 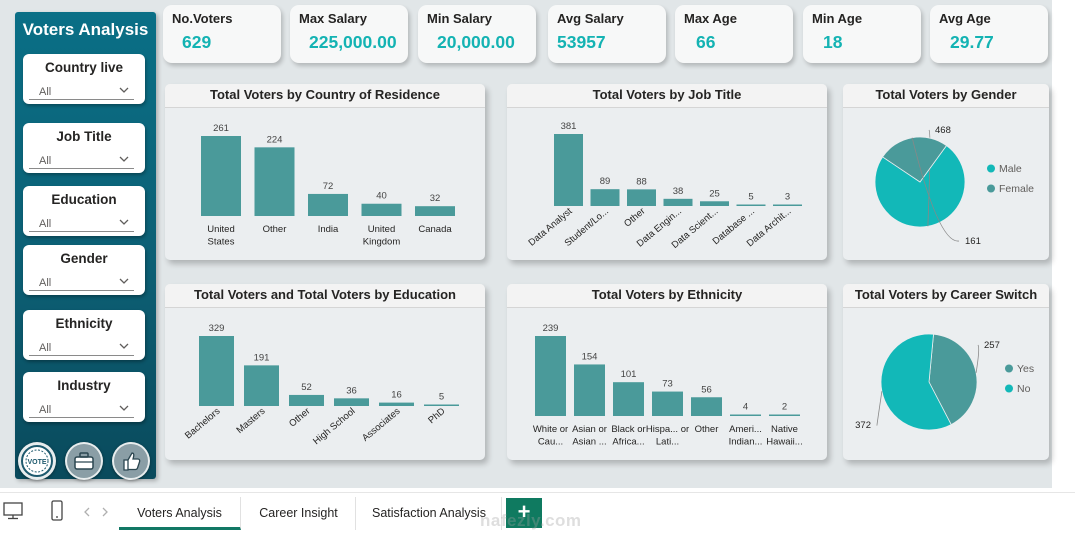 I want to click on kpi-label: Avg Age, so click(x=965, y=18).